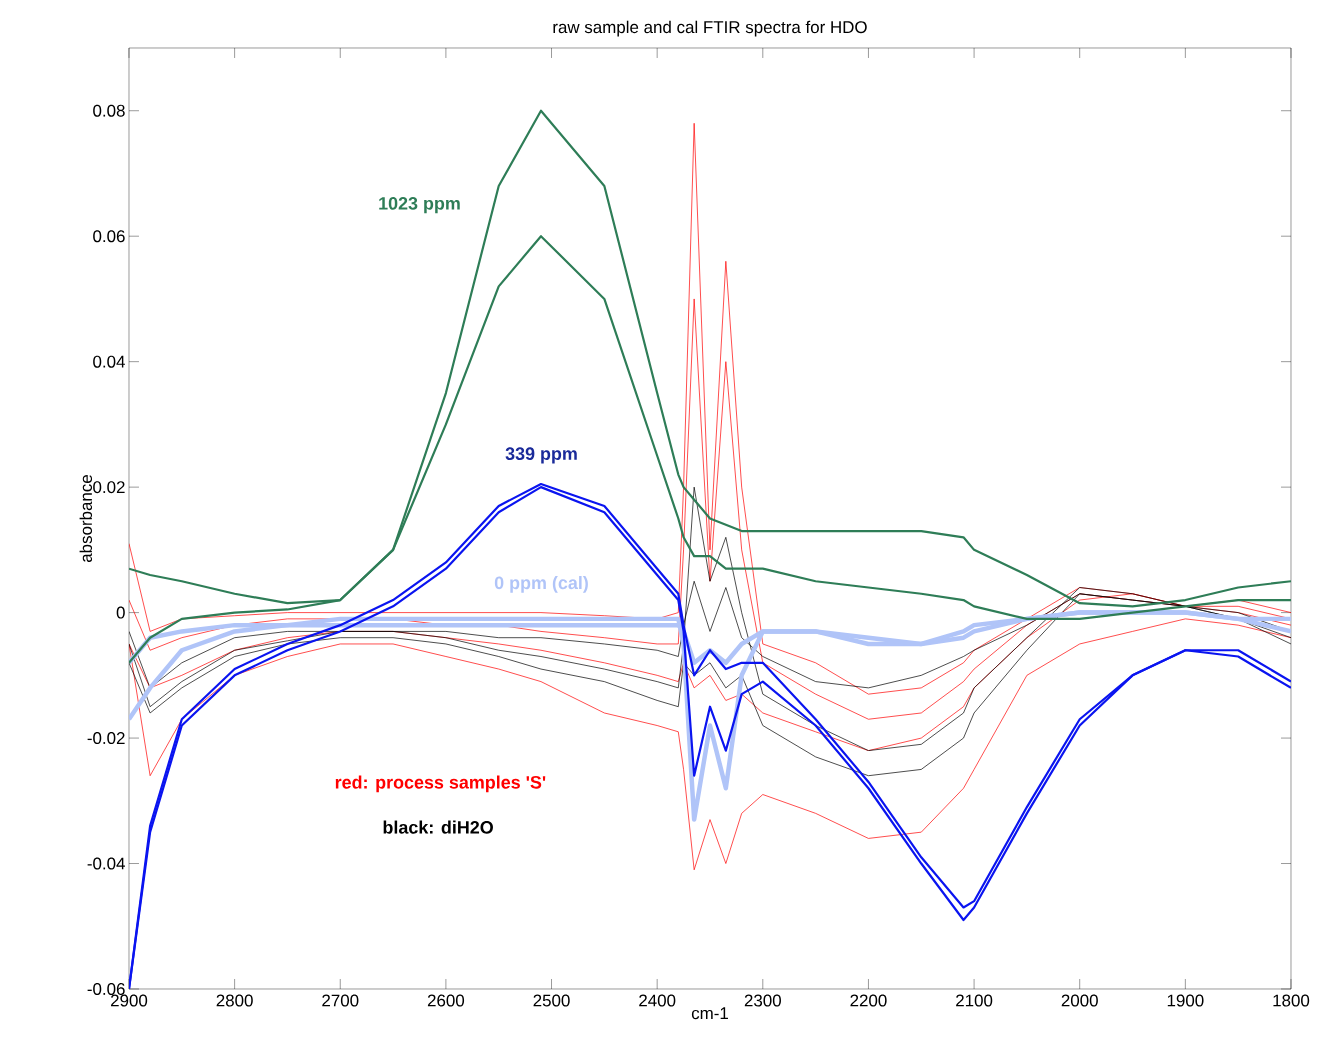 The height and width of the screenshot is (1064, 1326). Describe the element at coordinates (120, 612) in the screenshot. I see `y-tick-label: 0` at that location.